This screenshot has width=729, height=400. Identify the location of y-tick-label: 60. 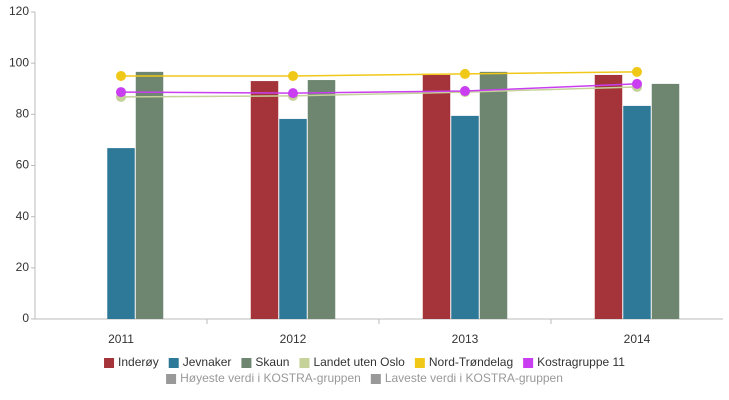
(23, 165).